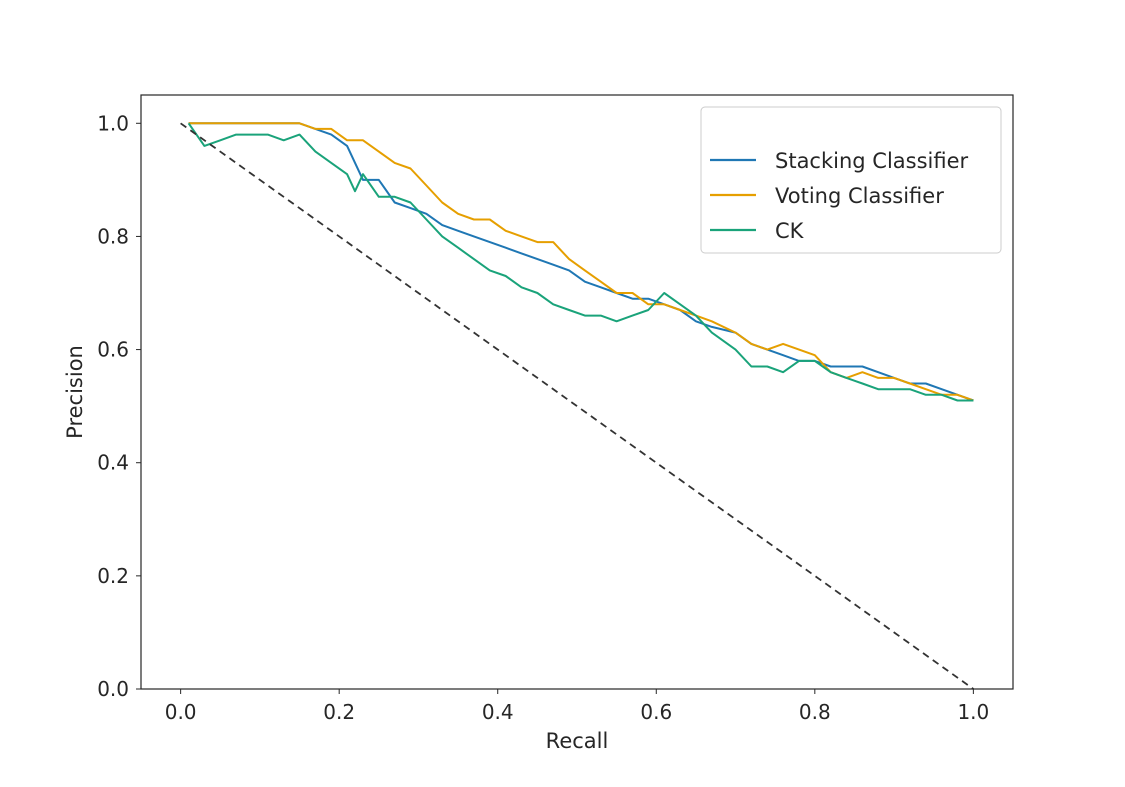 The height and width of the screenshot is (787, 1125). Describe the element at coordinates (577, 741) in the screenshot. I see `x-axis-label: Recall` at that location.